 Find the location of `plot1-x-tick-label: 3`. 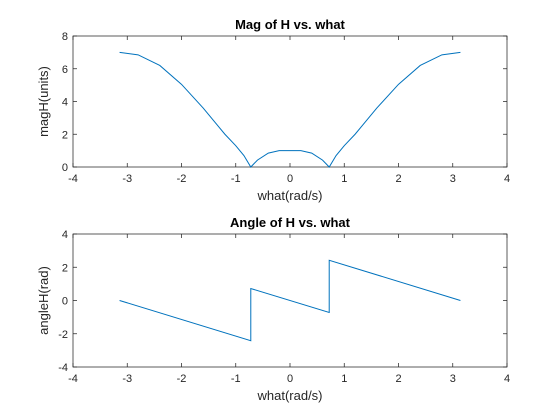

plot1-x-tick-label: 3 is located at coordinates (453, 179).